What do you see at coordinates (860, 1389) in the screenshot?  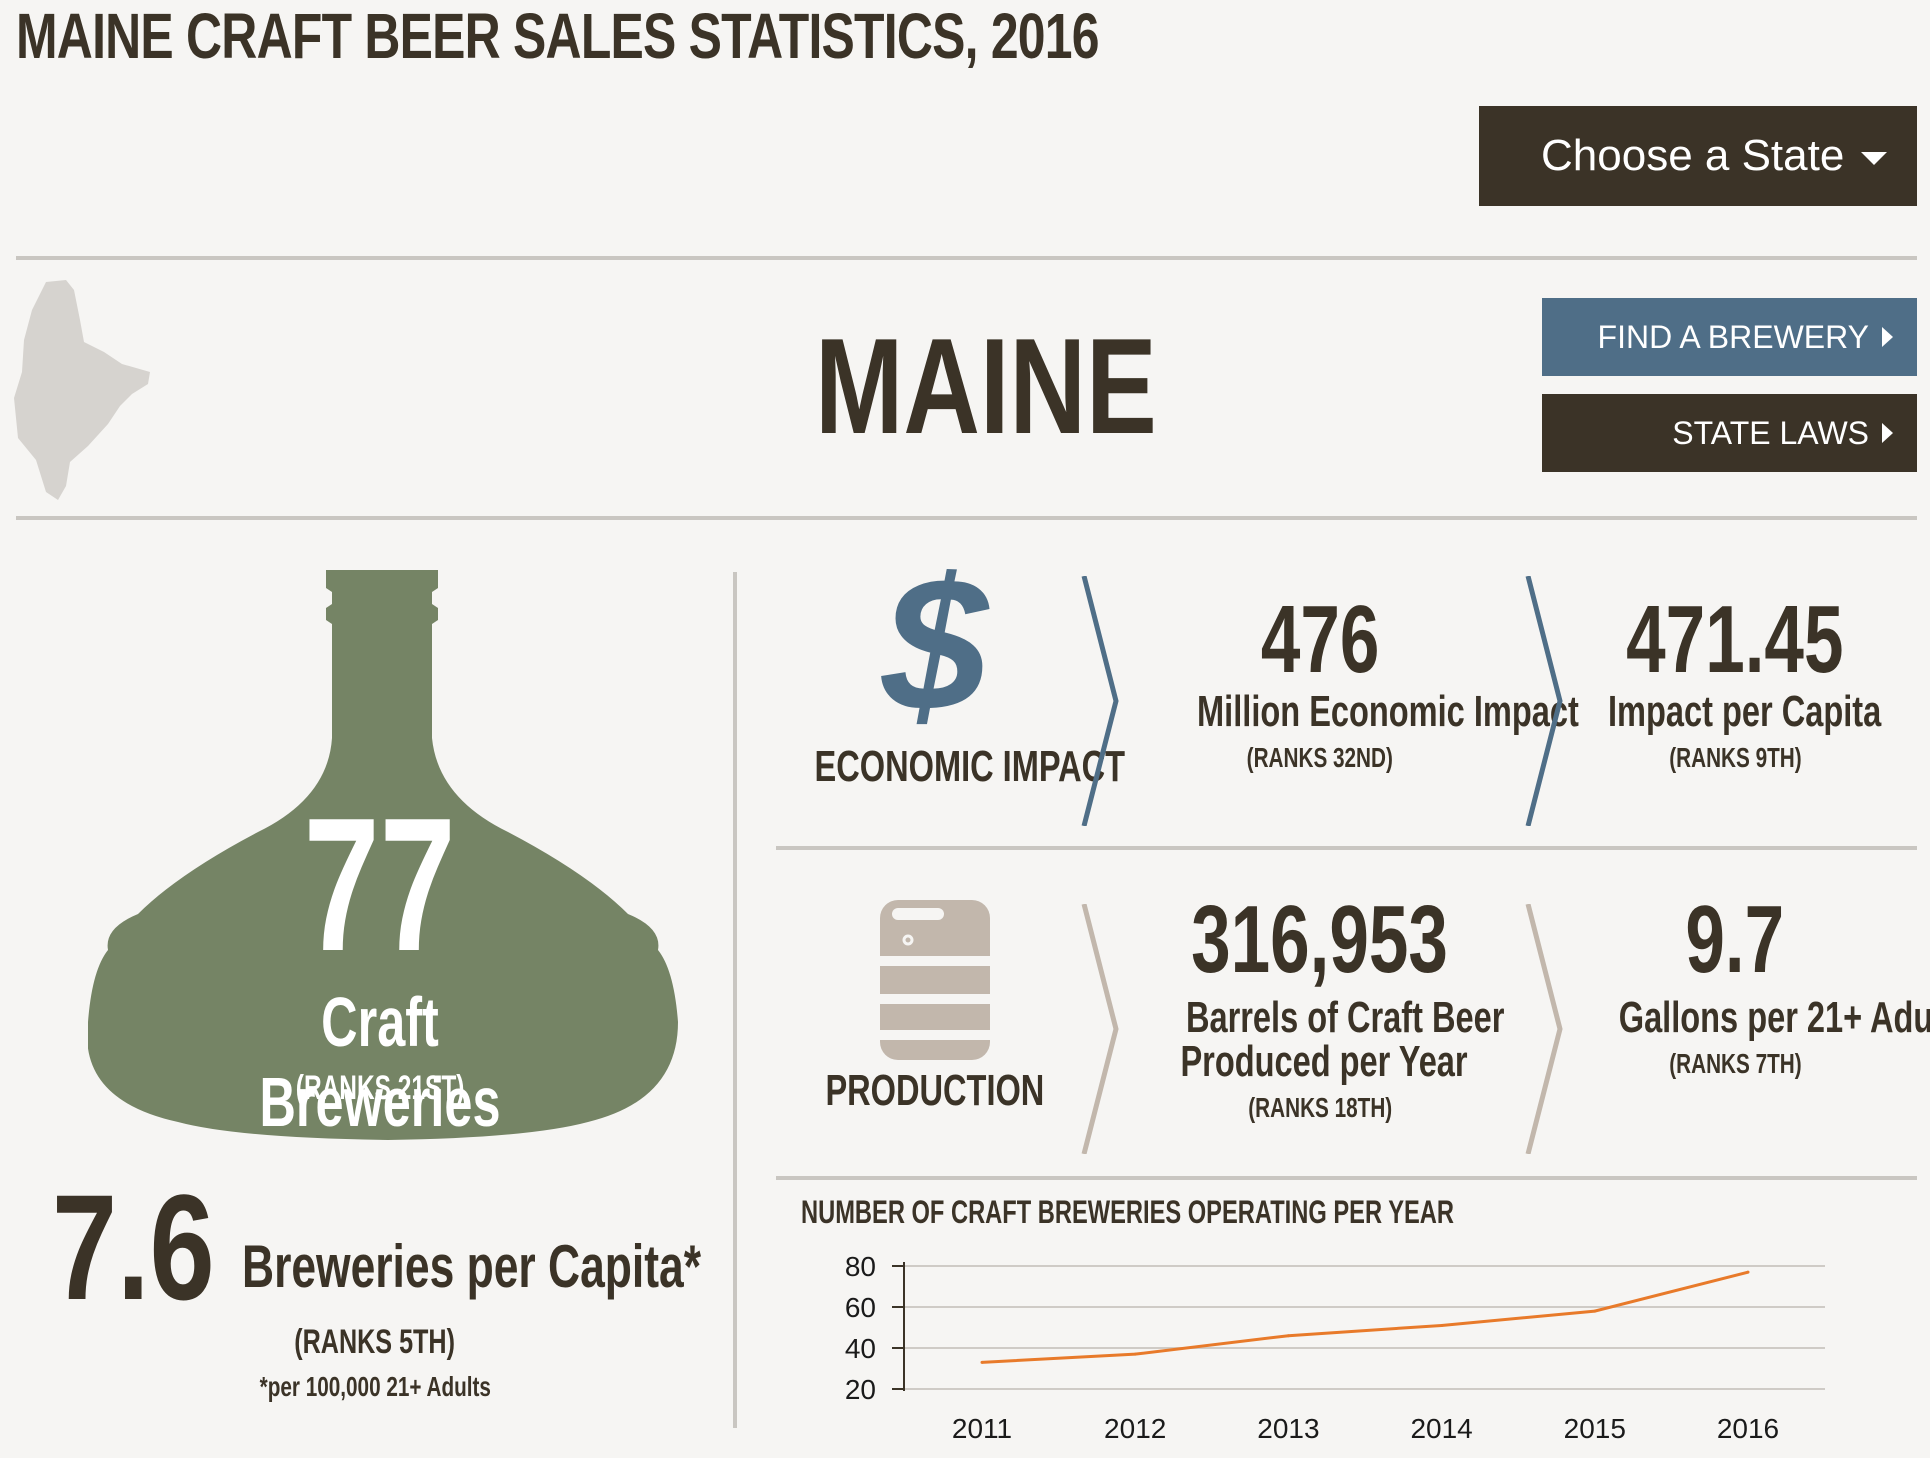 I see `chart-y-tick-label: 20` at bounding box center [860, 1389].